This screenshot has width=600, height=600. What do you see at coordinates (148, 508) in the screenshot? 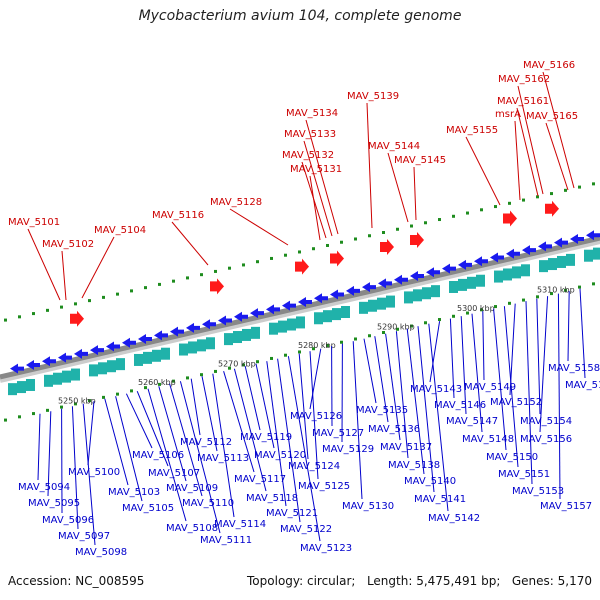
I see `reverse-gene-label: MAV_5105` at bounding box center [148, 508].